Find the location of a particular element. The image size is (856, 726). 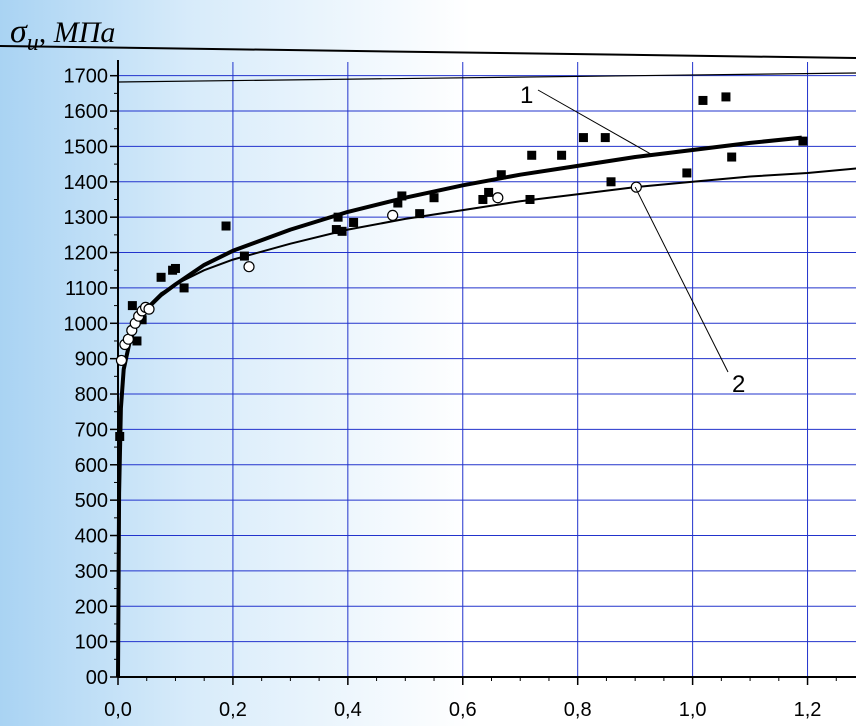

y-tick-label: 200 is located at coordinates (91, 607).